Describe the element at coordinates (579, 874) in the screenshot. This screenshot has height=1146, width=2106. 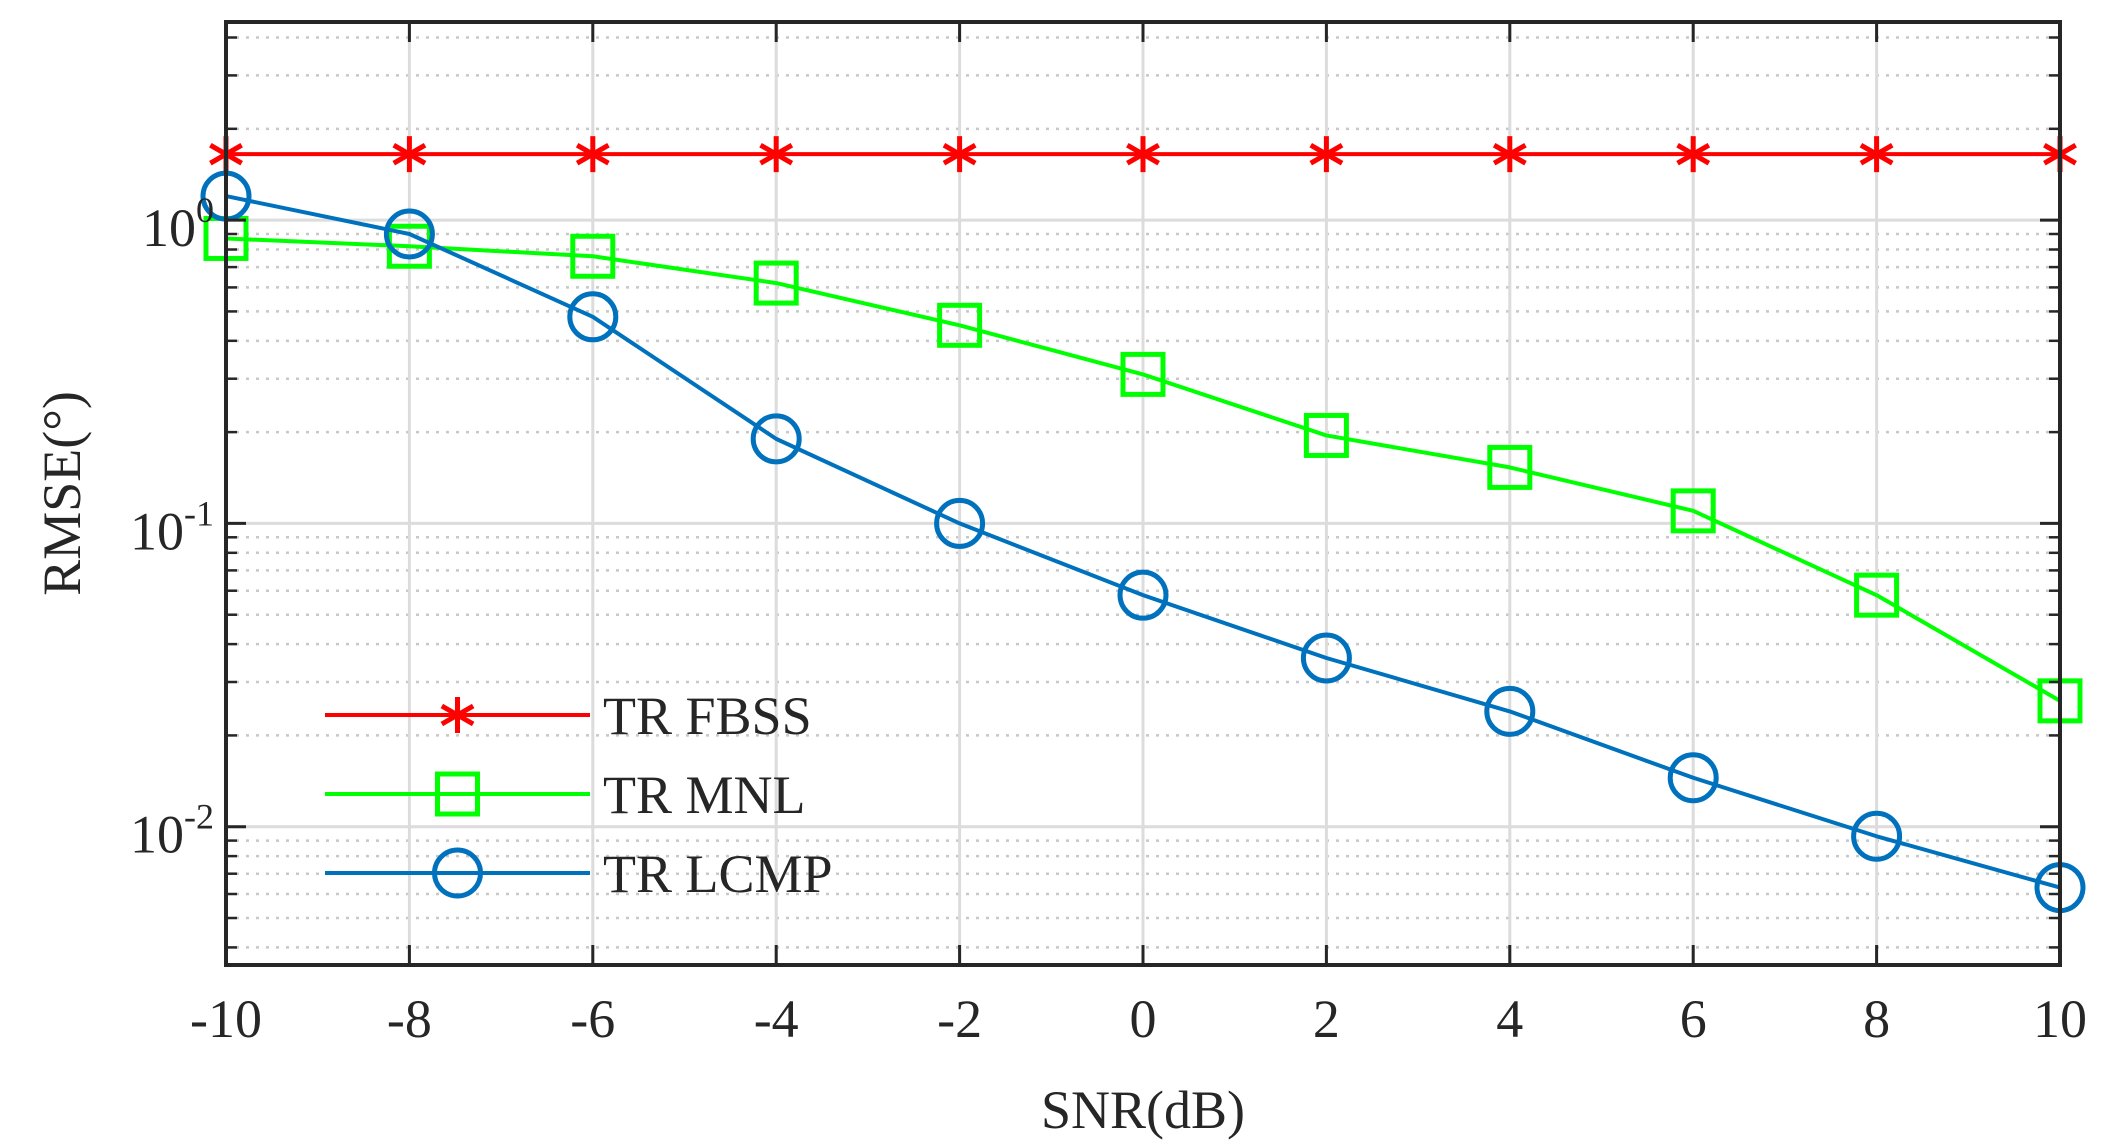
I see `legend-entry: TR LCMP` at that location.